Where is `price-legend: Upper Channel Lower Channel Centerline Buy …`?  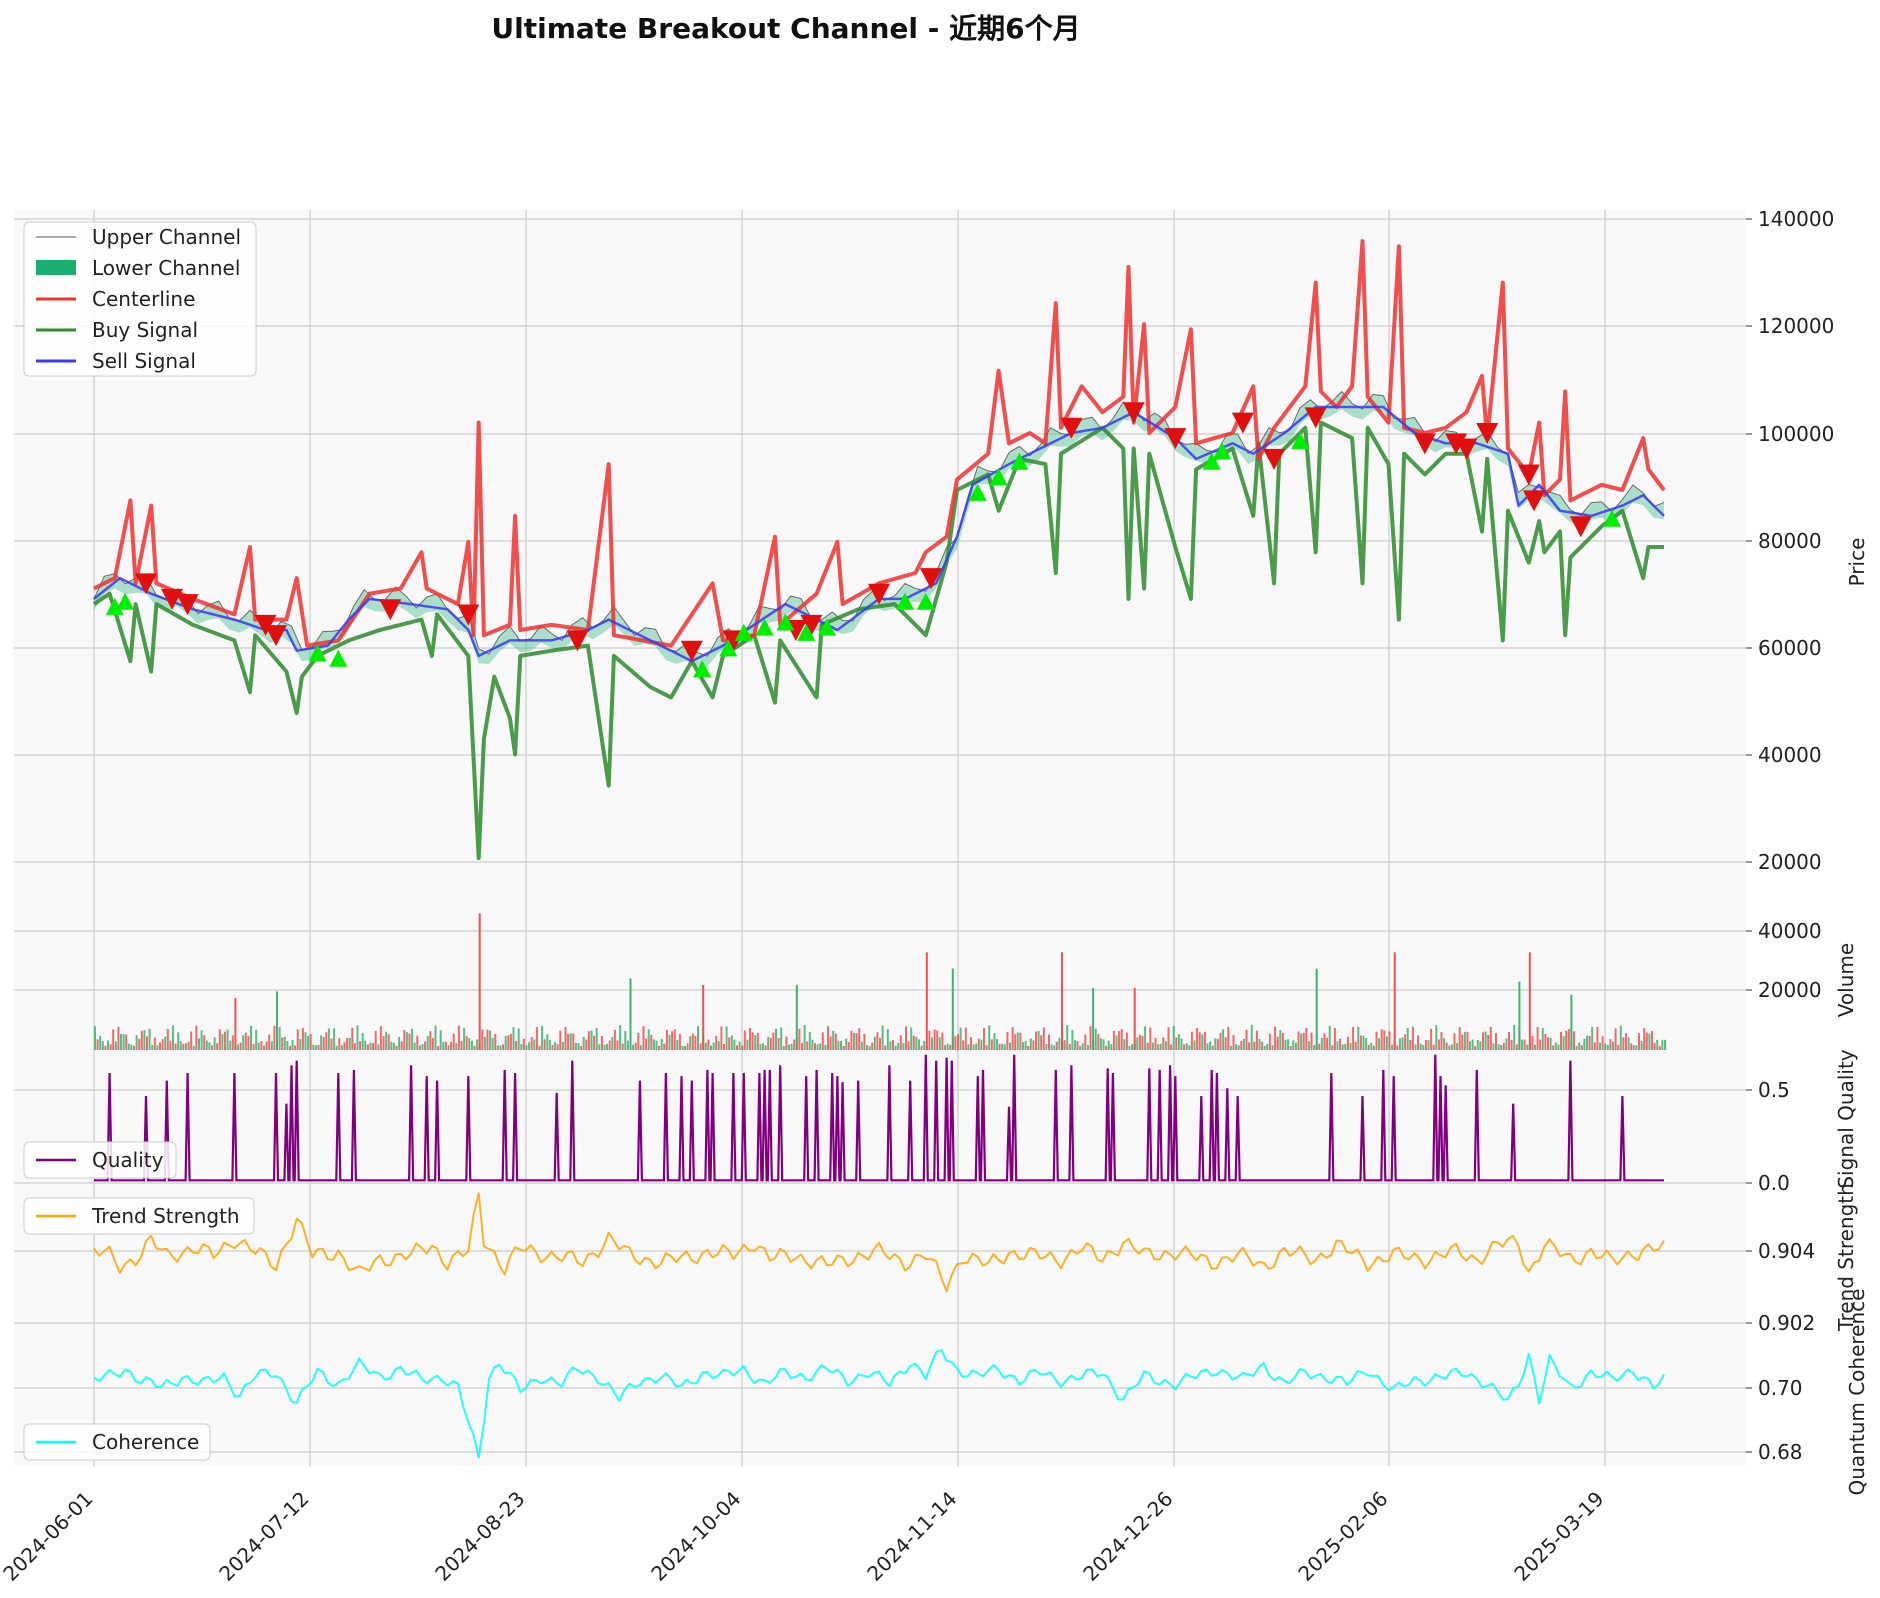 price-legend: Upper Channel Lower Channel Centerline Buy … is located at coordinates (140, 299).